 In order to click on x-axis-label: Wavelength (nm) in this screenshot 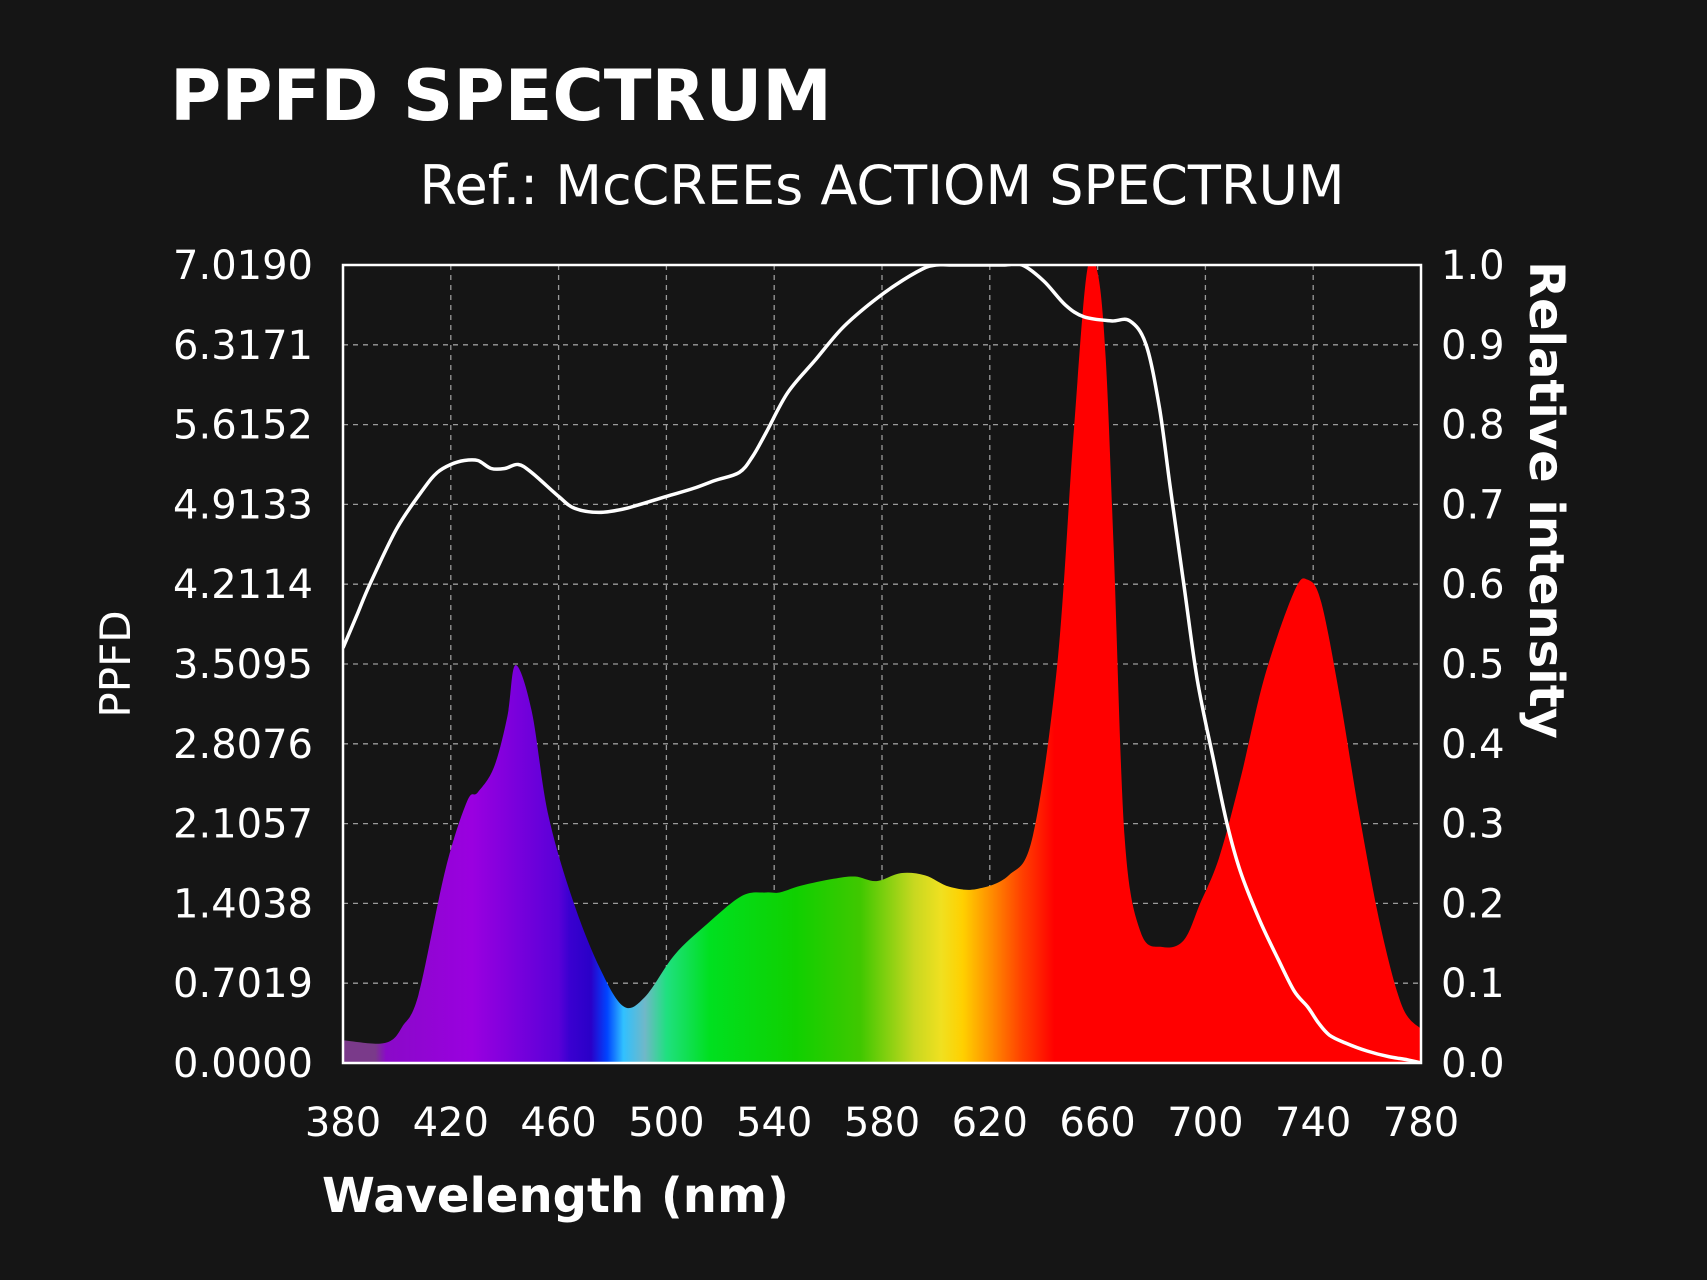, I will do `click(555, 1196)`.